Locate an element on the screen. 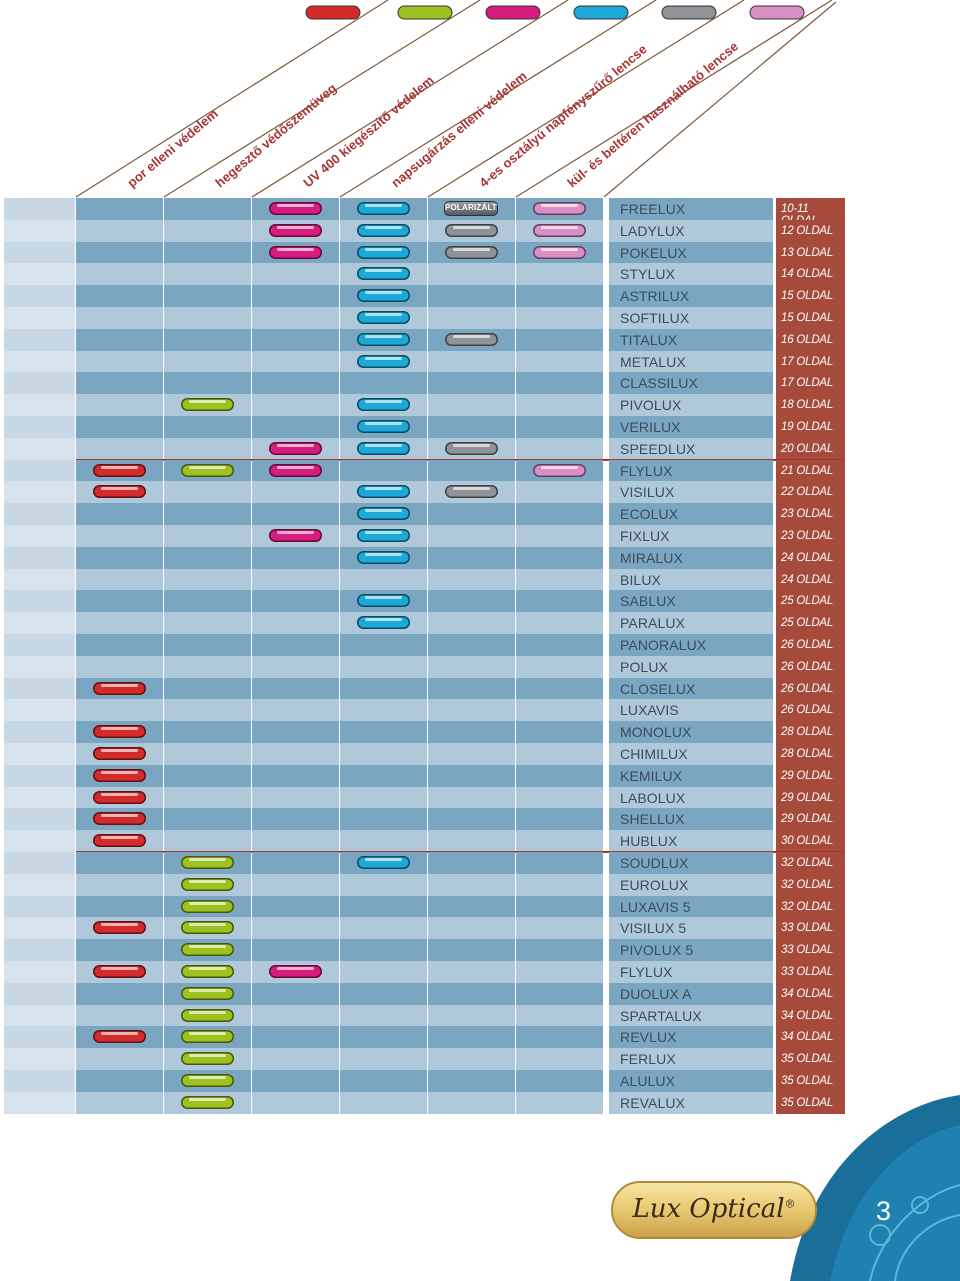 This screenshot has height=1281, width=960. table-row: CHIMILUX 28 OLDAL is located at coordinates (480, 754).